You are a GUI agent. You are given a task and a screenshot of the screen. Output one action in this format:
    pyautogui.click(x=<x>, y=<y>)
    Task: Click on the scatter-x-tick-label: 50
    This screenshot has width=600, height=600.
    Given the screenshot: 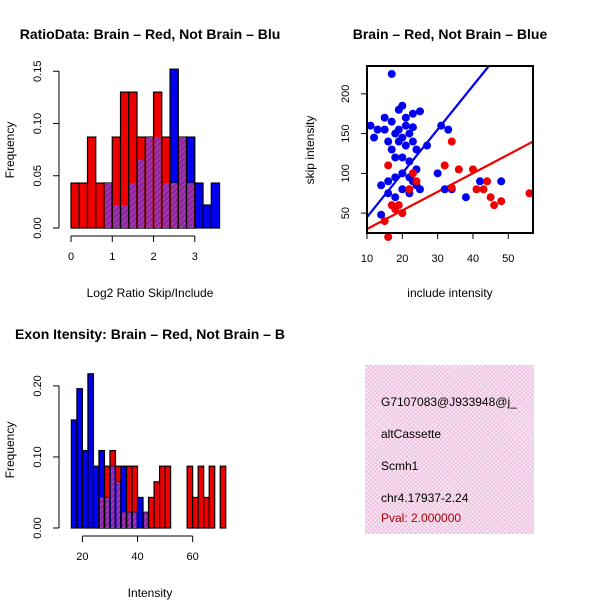 What is the action you would take?
    pyautogui.click(x=508, y=259)
    